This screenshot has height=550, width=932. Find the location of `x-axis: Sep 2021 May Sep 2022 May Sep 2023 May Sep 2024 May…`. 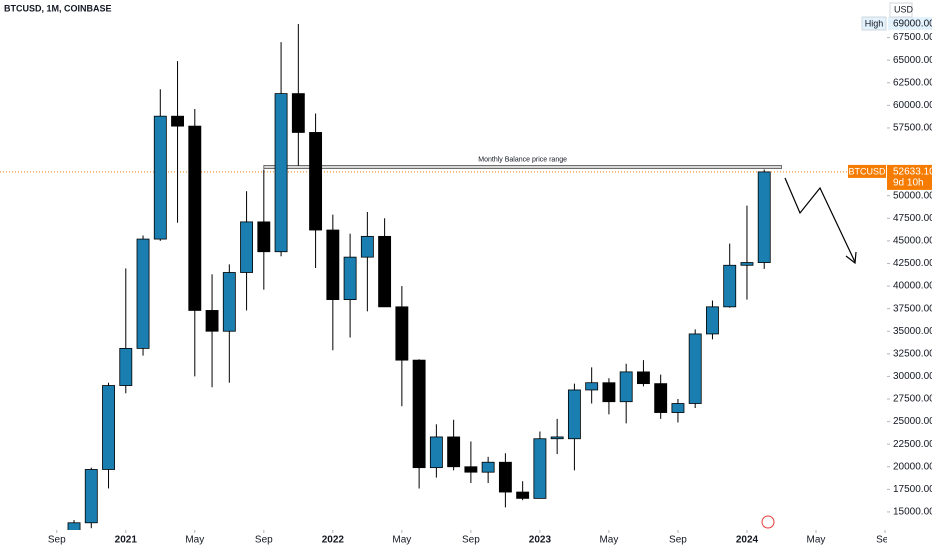

x-axis: Sep 2021 May Sep 2022 May Sep 2023 May Sep 2024 May… is located at coordinates (471, 538).